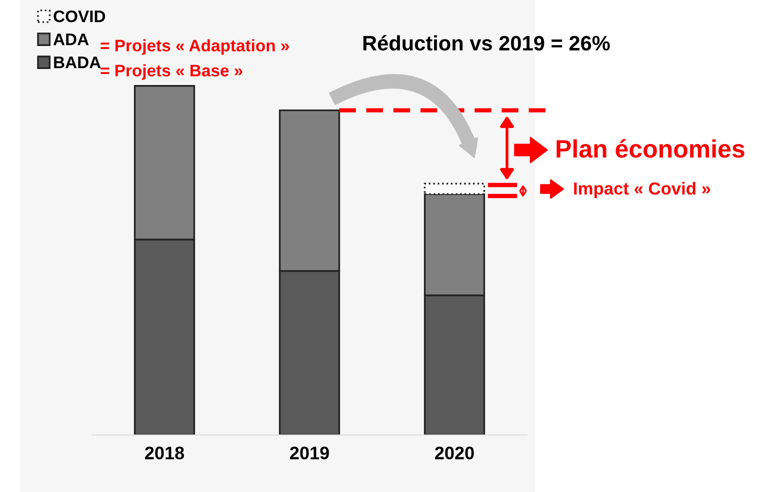 The width and height of the screenshot is (757, 492). I want to click on text: = Projets « Adaptation », so click(194, 47).